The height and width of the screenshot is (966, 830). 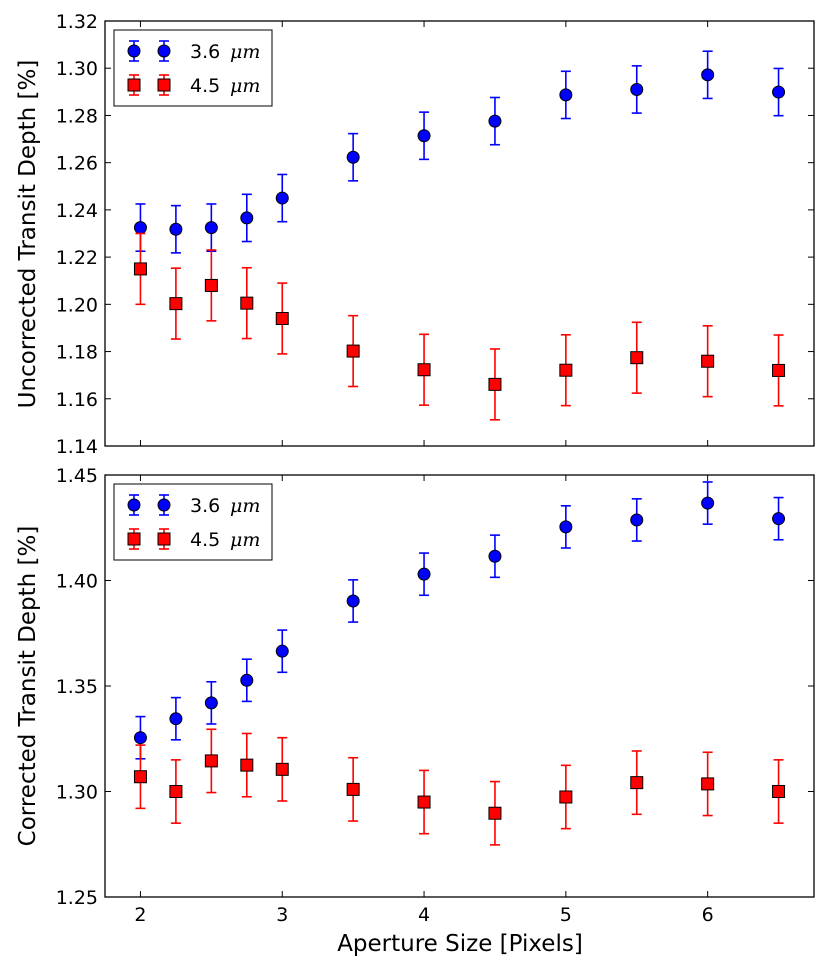 I want to click on y-tick-label: 1.18, so click(x=77, y=353).